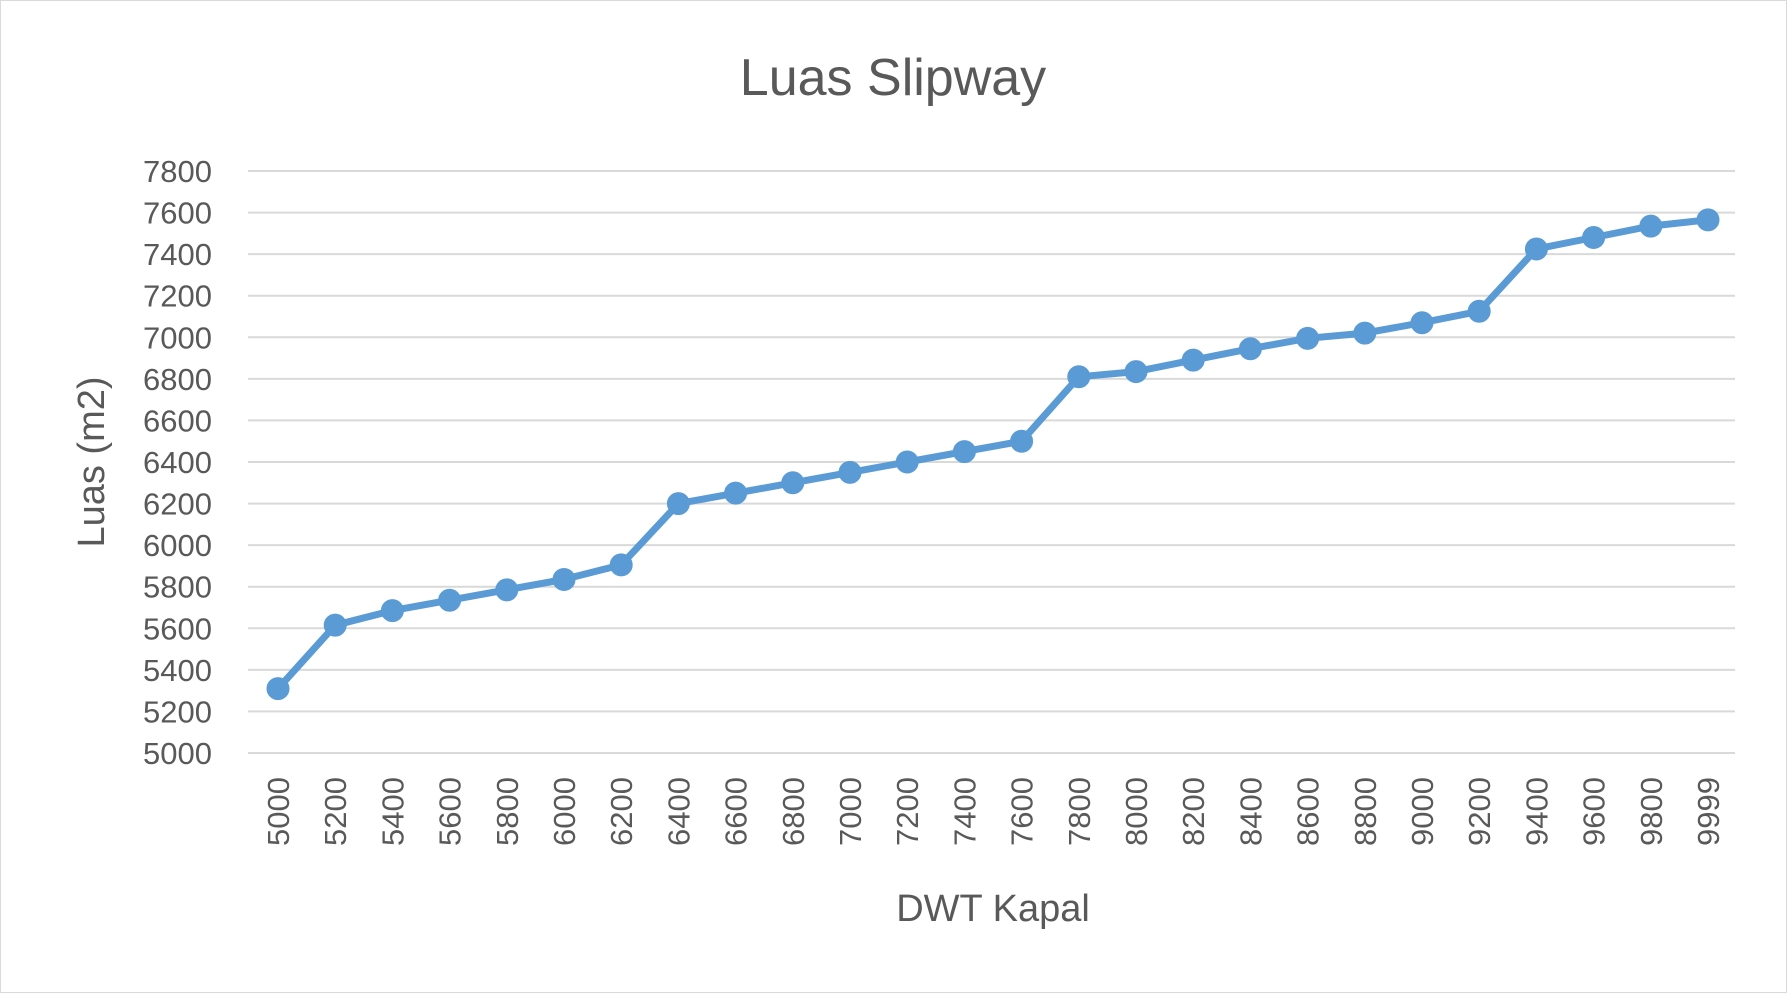 The image size is (1787, 993). What do you see at coordinates (1365, 811) in the screenshot?
I see `x-tick-label: 8800` at bounding box center [1365, 811].